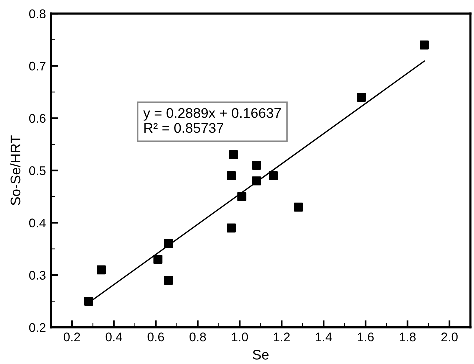 The height and width of the screenshot is (364, 474). Describe the element at coordinates (37, 223) in the screenshot. I see `y-tick-label: 0.4` at that location.